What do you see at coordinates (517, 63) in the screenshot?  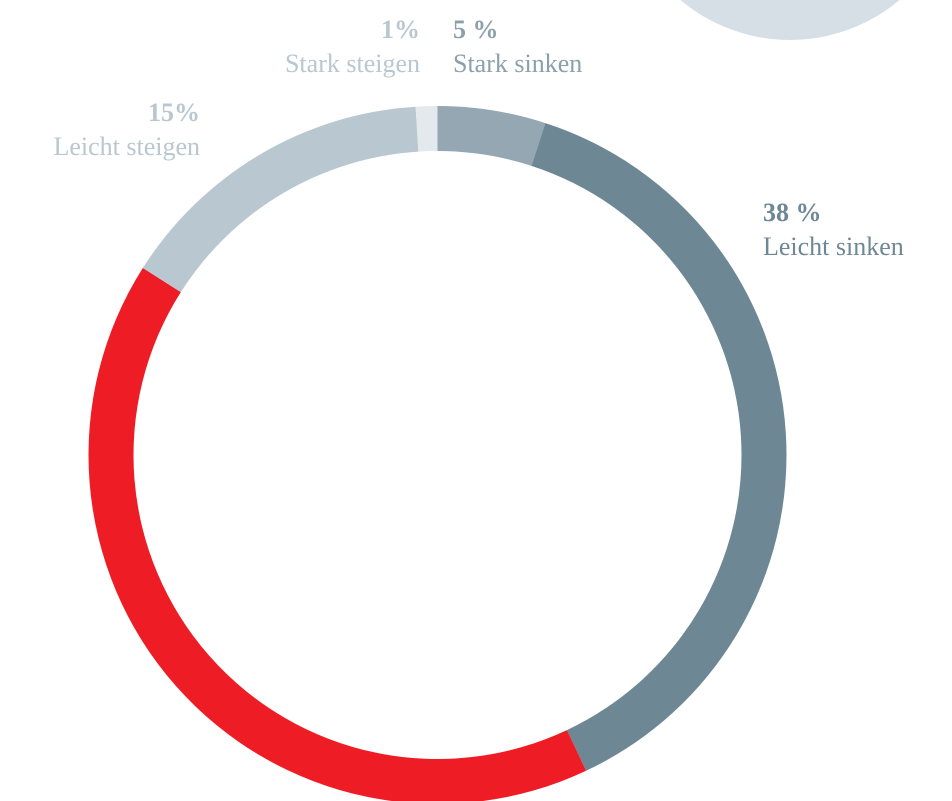 I see `category-label: Stark sinken` at bounding box center [517, 63].